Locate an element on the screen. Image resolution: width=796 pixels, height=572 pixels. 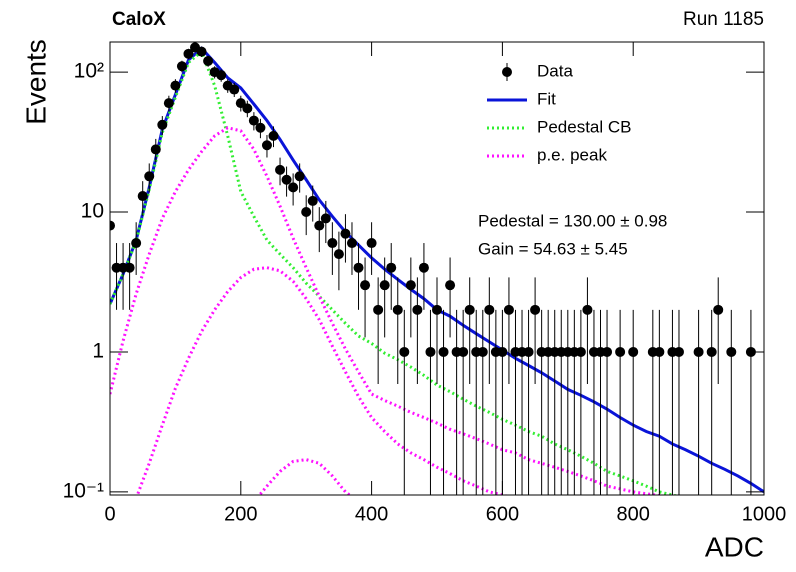
annotation: Gain = 54.63 ± 5.45 is located at coordinates (553, 248).